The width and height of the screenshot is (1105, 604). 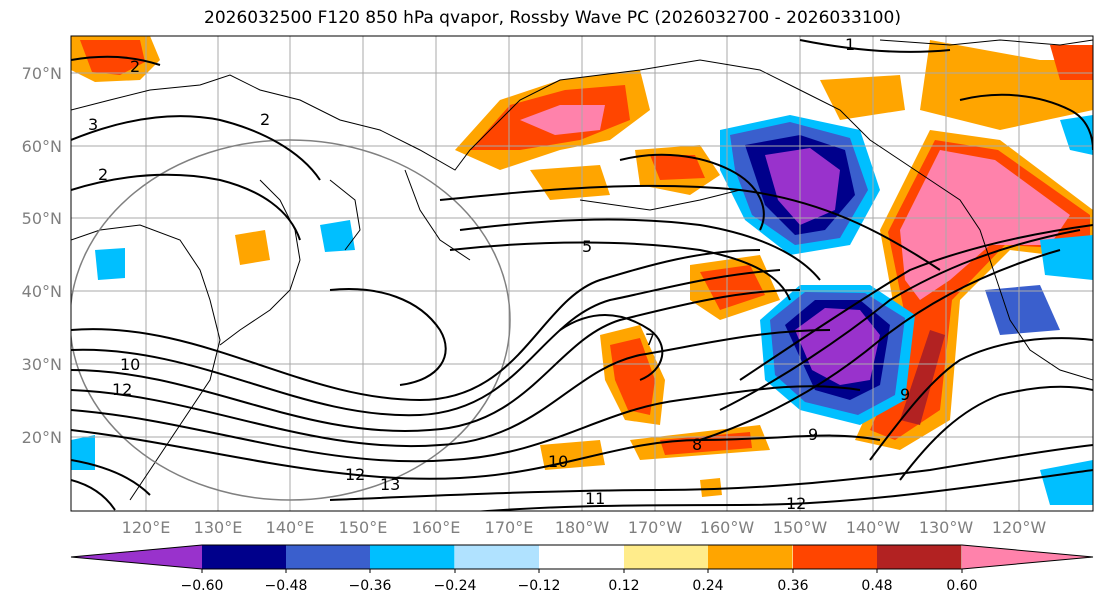 What do you see at coordinates (946, 527) in the screenshot?
I see `longitude-label: 130°W` at bounding box center [946, 527].